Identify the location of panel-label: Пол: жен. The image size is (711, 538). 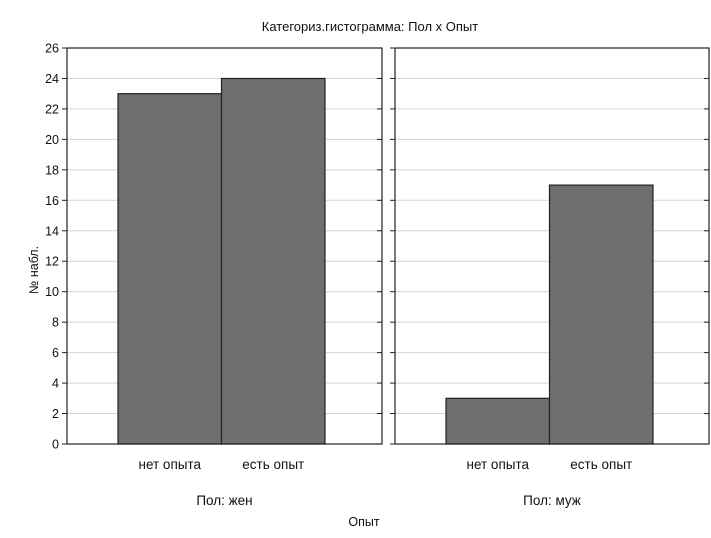
(224, 500).